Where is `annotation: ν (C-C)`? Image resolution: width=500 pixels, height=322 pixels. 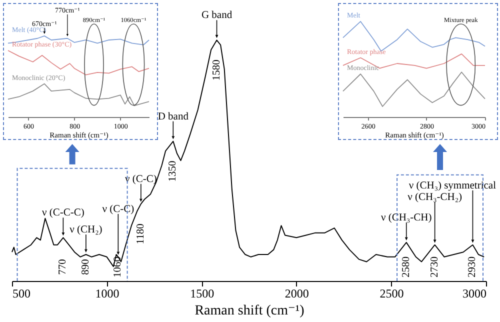 annotation: ν (C-C) is located at coordinates (118, 209).